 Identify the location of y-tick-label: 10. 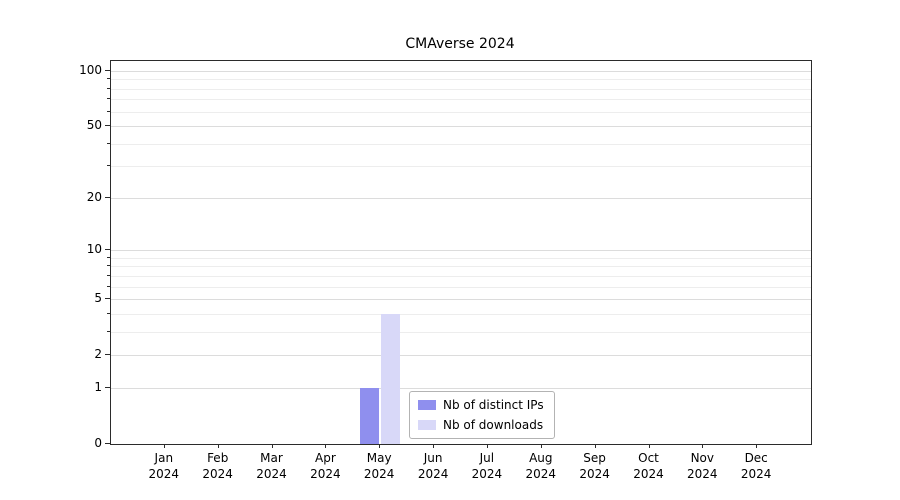
(94, 249).